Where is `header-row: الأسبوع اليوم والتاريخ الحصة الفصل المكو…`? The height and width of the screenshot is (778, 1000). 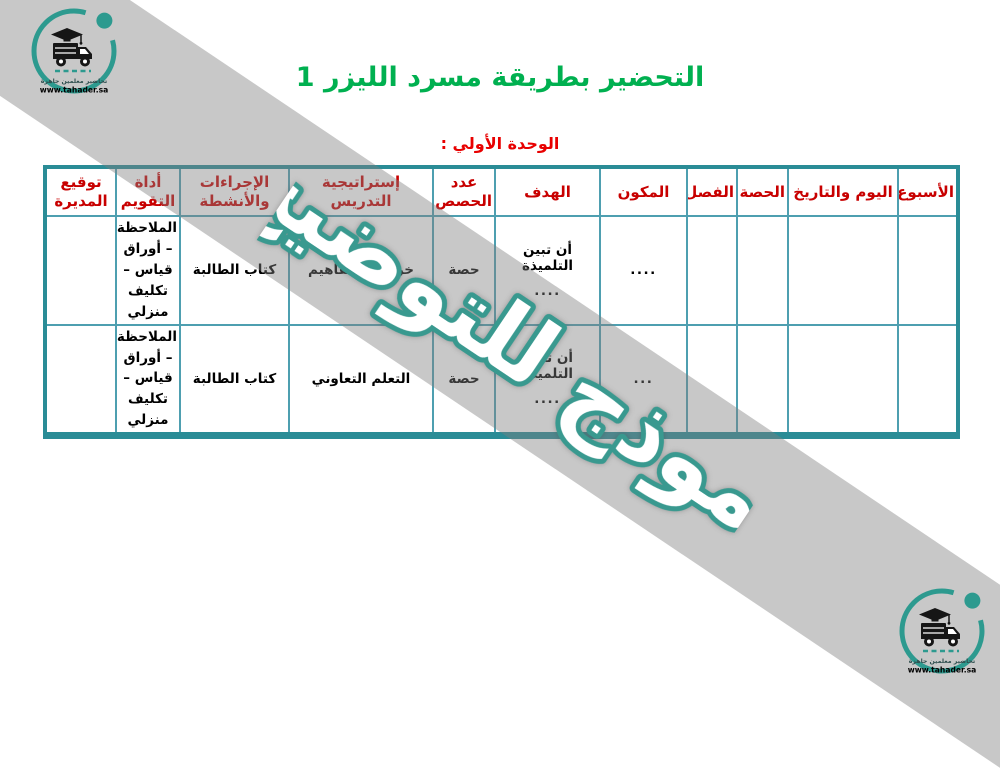 header-row: الأسبوع اليوم والتاريخ الحصة الفصل المكو… is located at coordinates (501, 191).